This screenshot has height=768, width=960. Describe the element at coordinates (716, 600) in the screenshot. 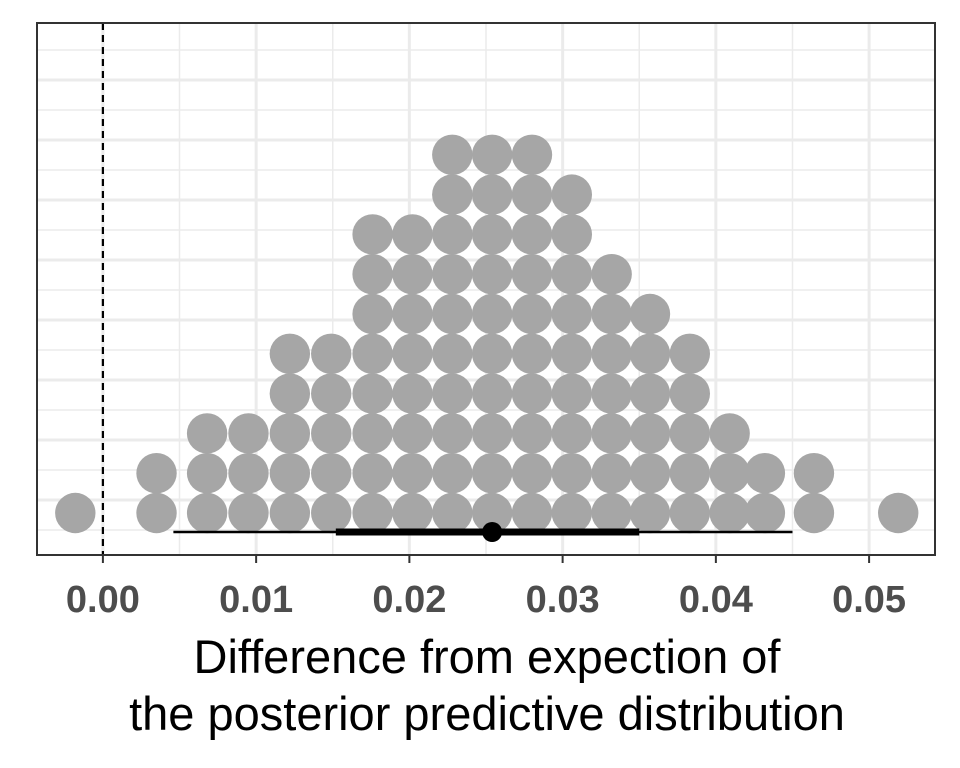

I see `x-tick-label: 0.04` at that location.